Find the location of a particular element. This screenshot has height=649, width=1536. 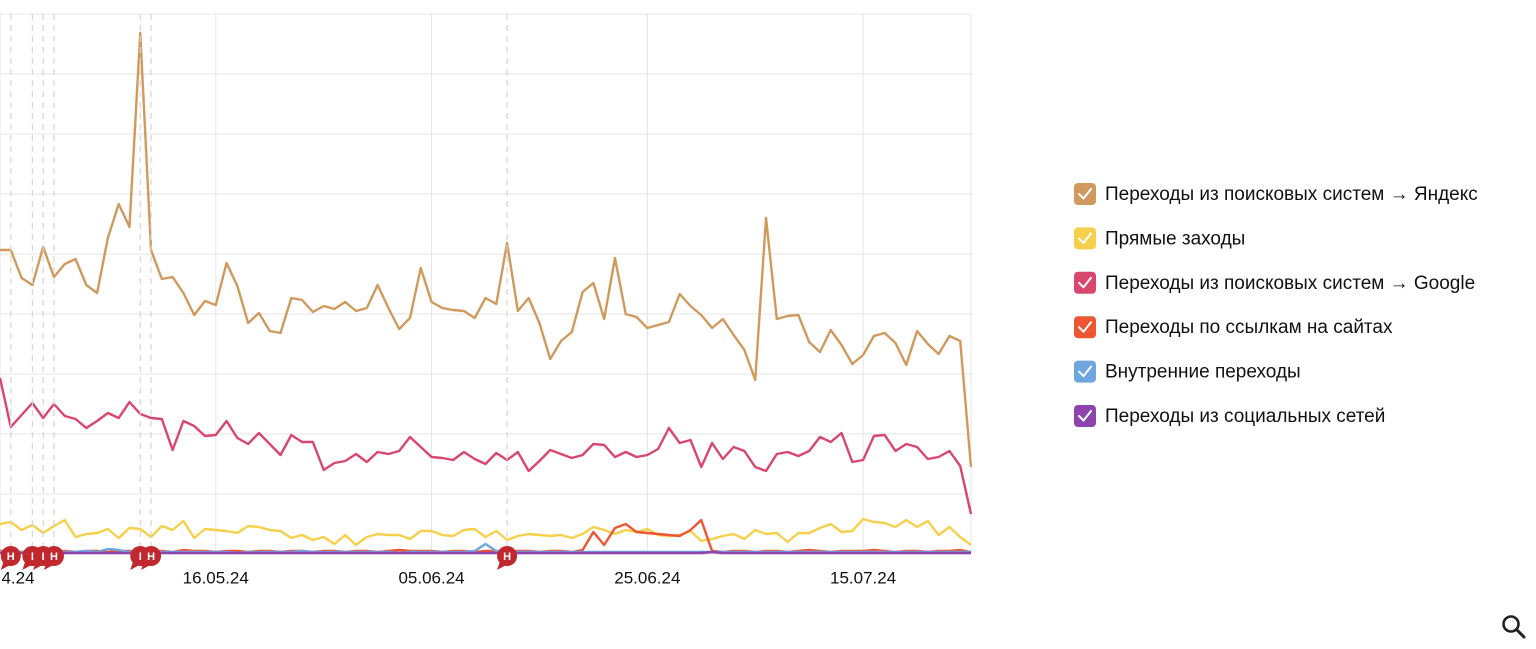

x-axis: 4.24 16.05.24 05.06.24 25.06.24 15.07.24 is located at coordinates (448, 577).